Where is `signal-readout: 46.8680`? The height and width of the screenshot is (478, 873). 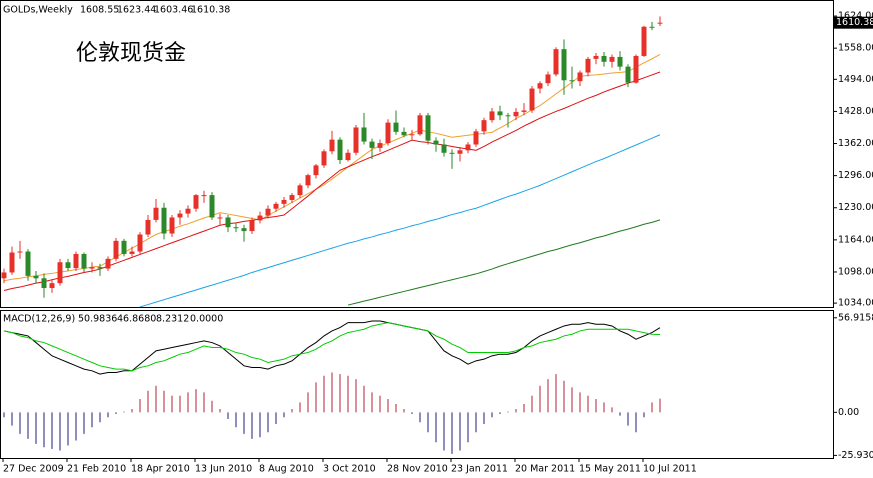 signal-readout: 46.8680 is located at coordinates (136, 319).